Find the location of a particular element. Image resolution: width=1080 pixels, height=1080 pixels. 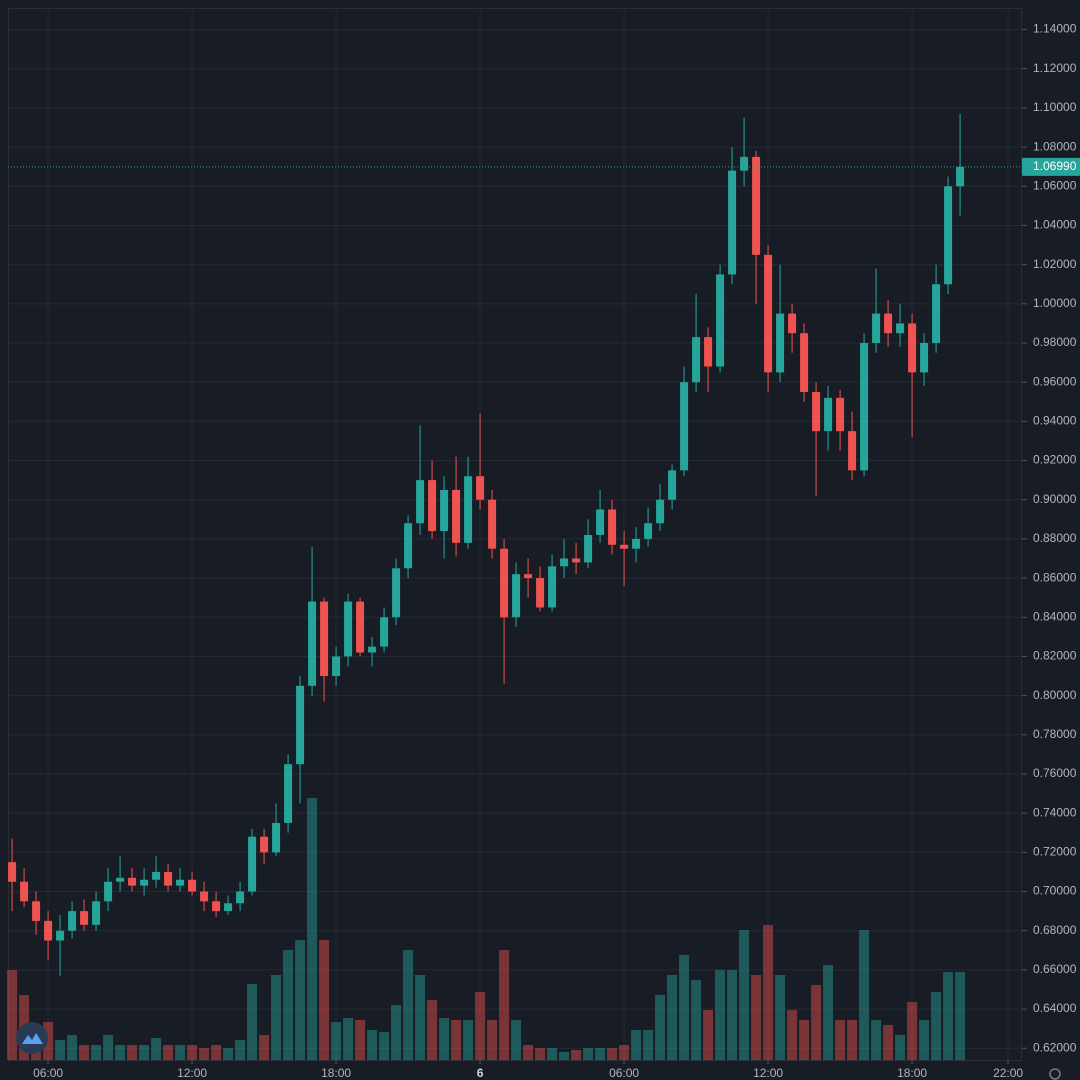

y-tick-label: 0.62000 is located at coordinates (1055, 1047).